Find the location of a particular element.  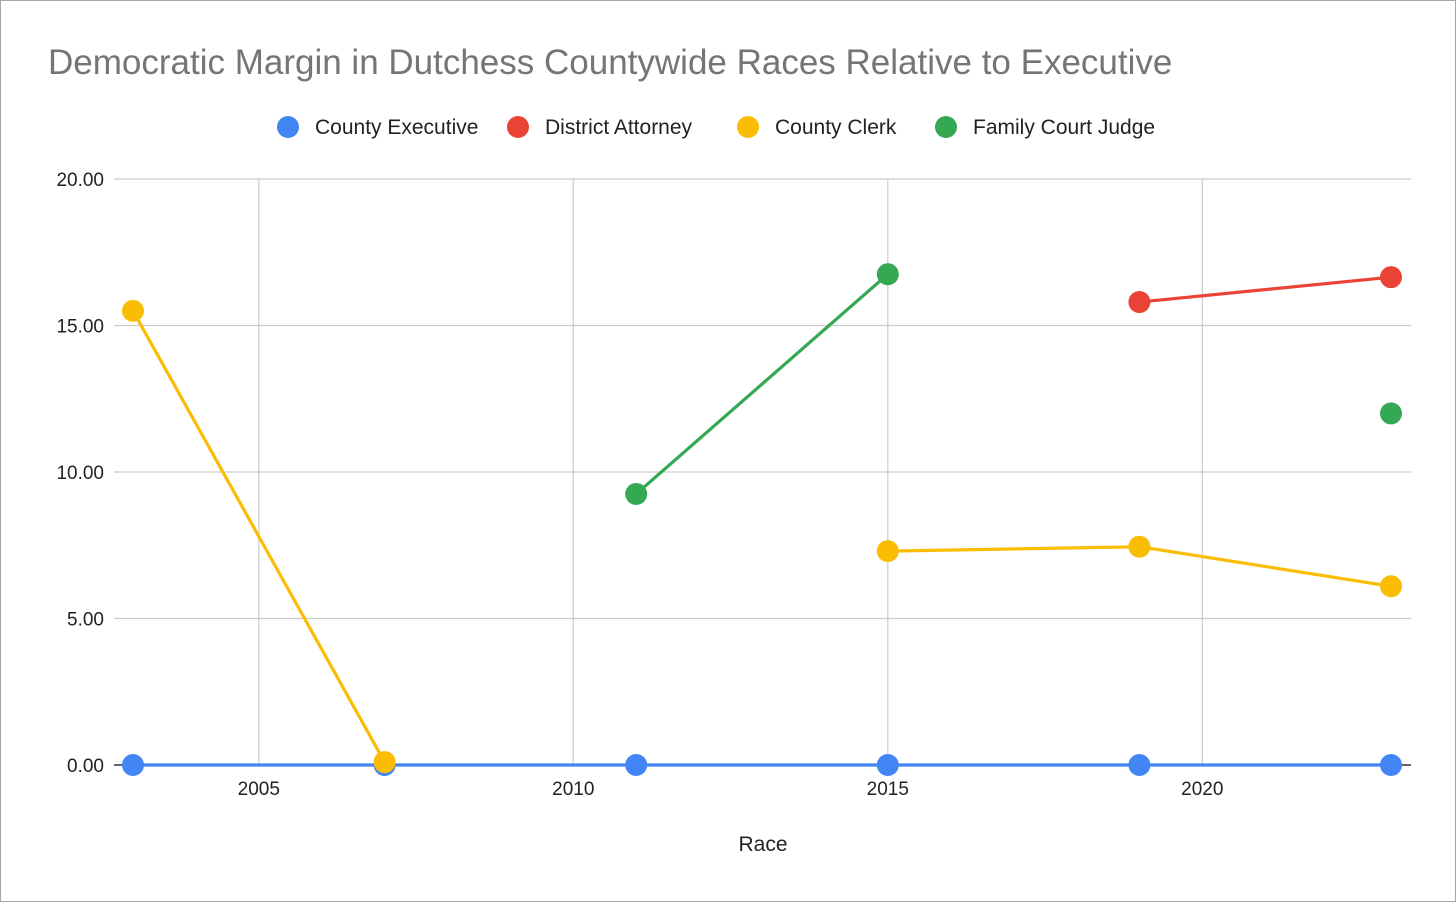

x-axis-title: Race is located at coordinates (762, 844).